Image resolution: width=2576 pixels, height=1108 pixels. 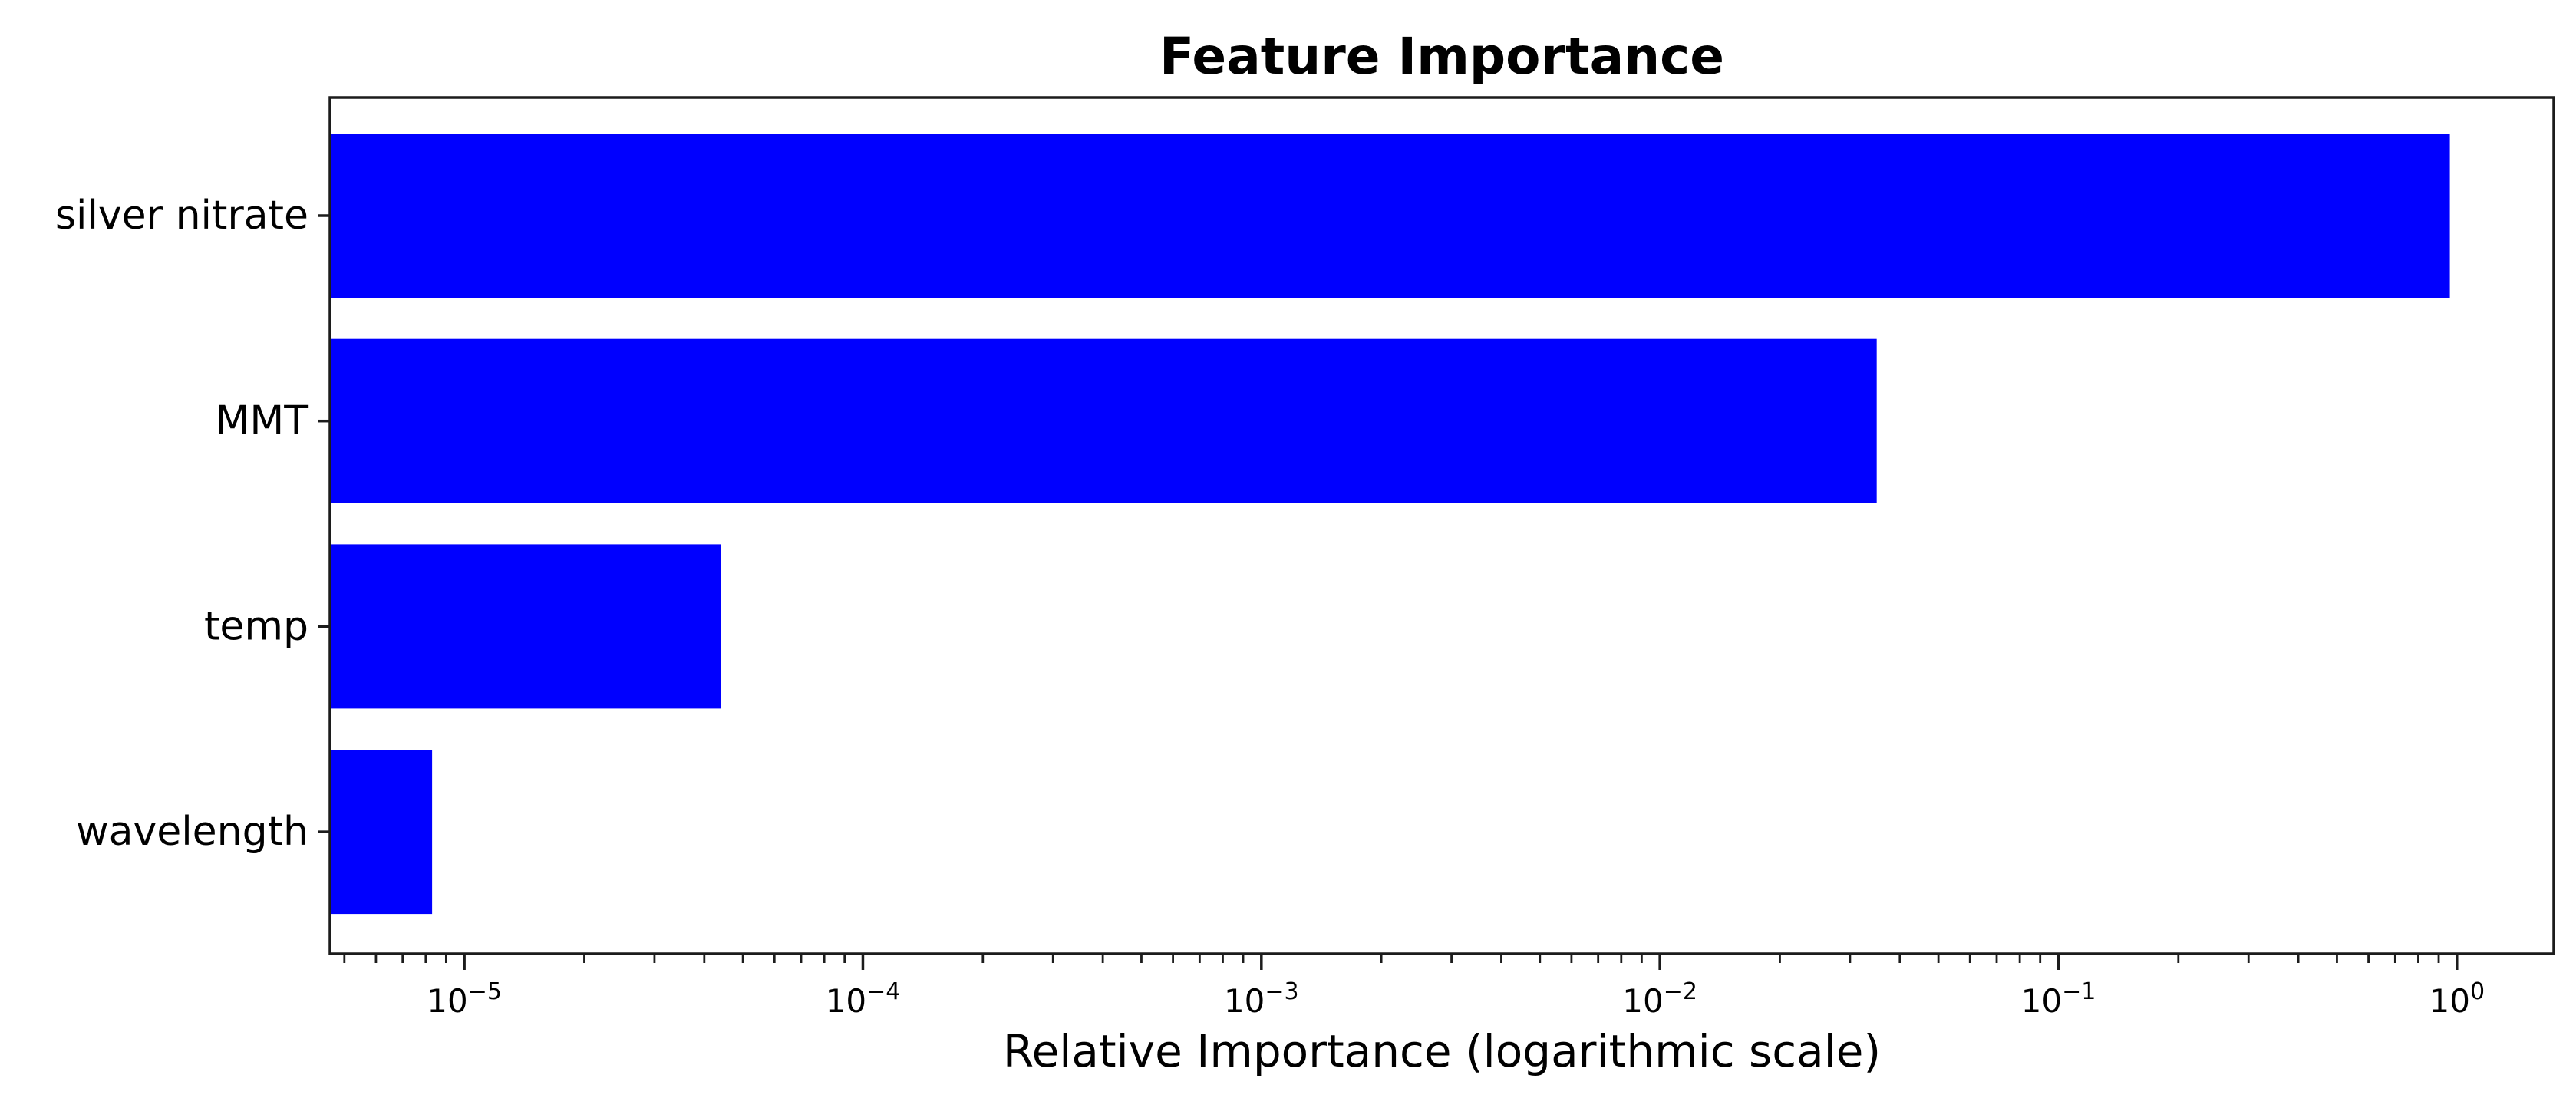 What do you see at coordinates (1441, 56) in the screenshot?
I see `chart-title: Feature Importance` at bounding box center [1441, 56].